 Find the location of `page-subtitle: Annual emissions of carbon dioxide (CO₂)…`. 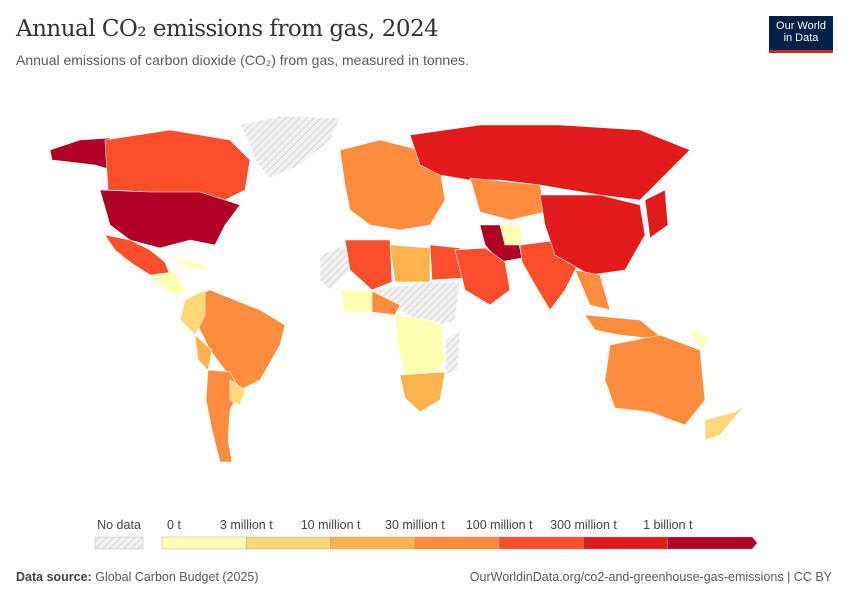

page-subtitle: Annual emissions of carbon dioxide (CO₂)… is located at coordinates (242, 60).